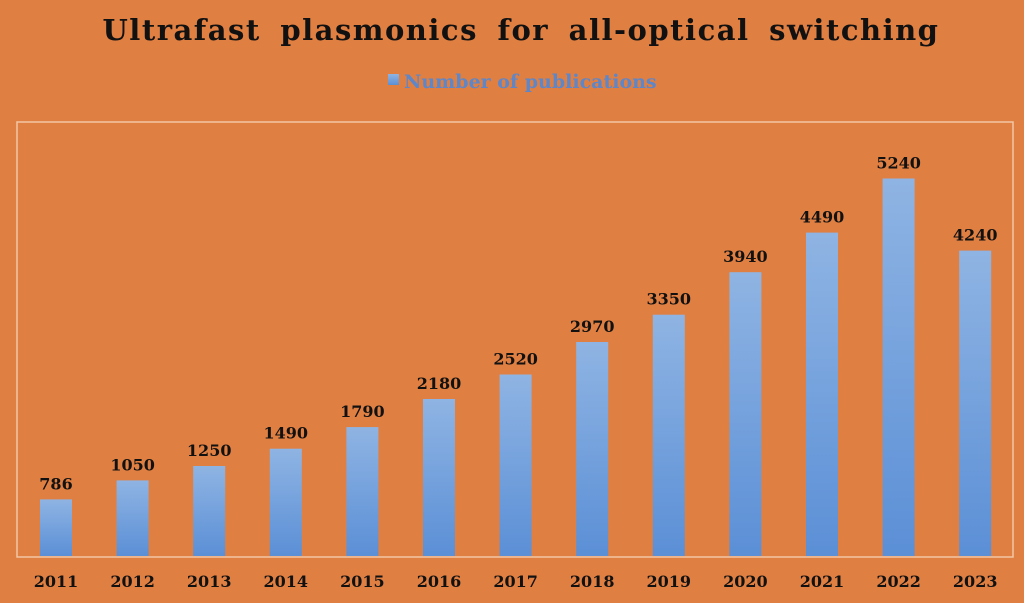 The width and height of the screenshot is (1024, 603). Describe the element at coordinates (822, 217) in the screenshot. I see `value-label-2021: 4490` at that location.